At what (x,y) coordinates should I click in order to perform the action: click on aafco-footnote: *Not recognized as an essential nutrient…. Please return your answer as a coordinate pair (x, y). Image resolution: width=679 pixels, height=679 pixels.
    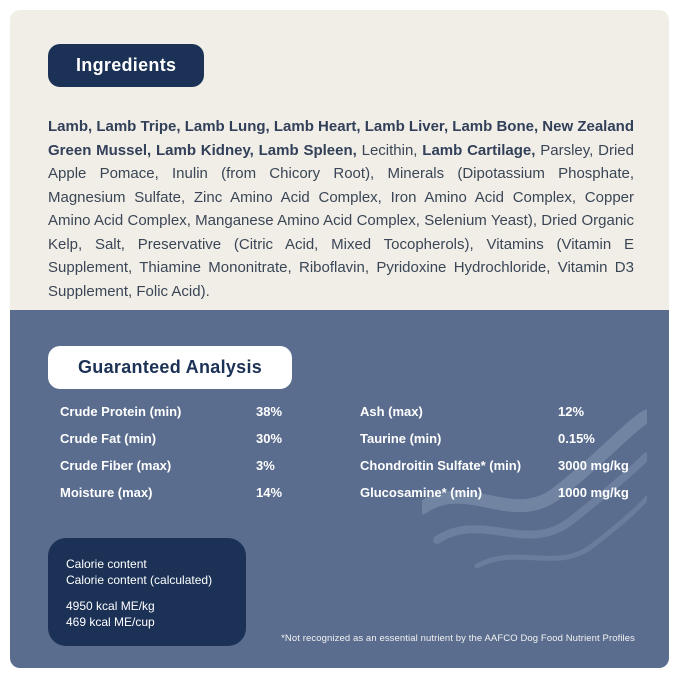
    Looking at the image, I should click on (458, 638).